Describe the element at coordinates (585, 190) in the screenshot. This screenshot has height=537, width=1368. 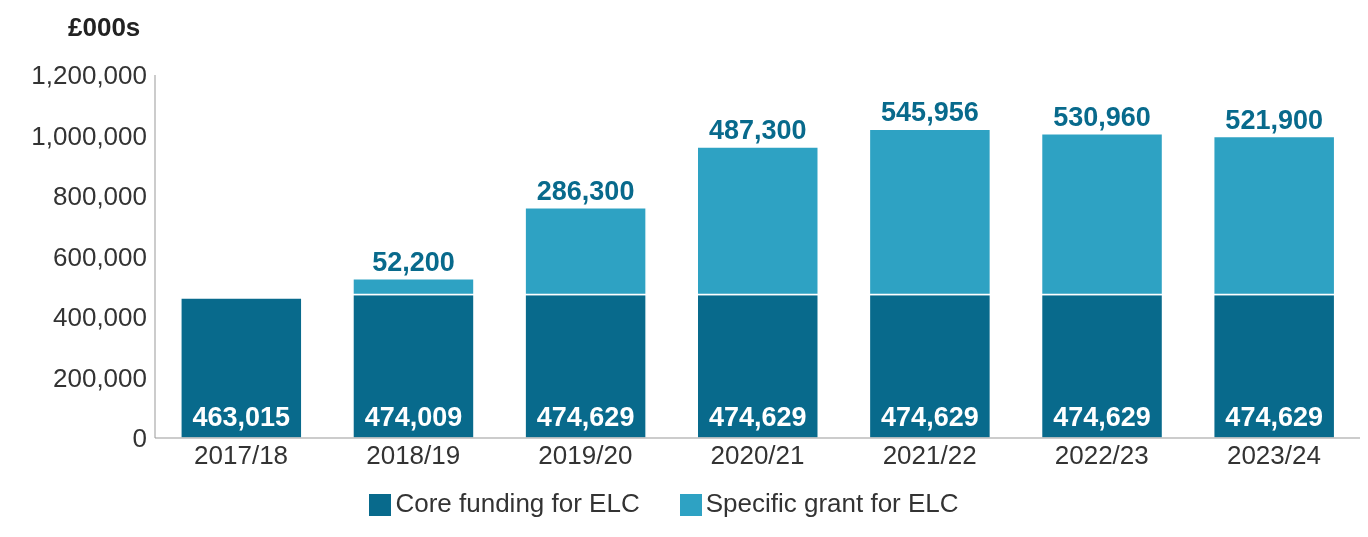
I see `data-label: 286,300` at that location.